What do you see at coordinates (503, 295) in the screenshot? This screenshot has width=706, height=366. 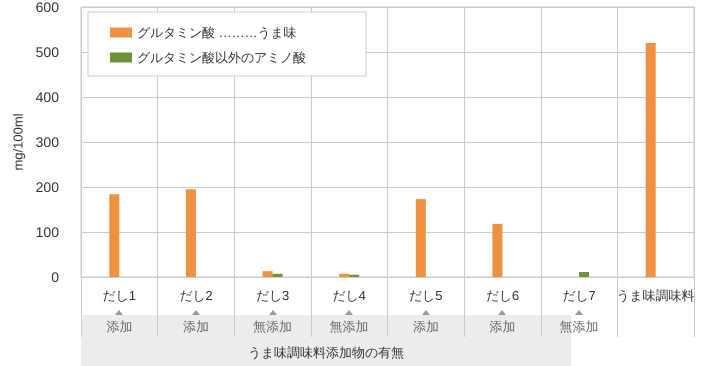 I see `x-tick-label: だし6` at bounding box center [503, 295].